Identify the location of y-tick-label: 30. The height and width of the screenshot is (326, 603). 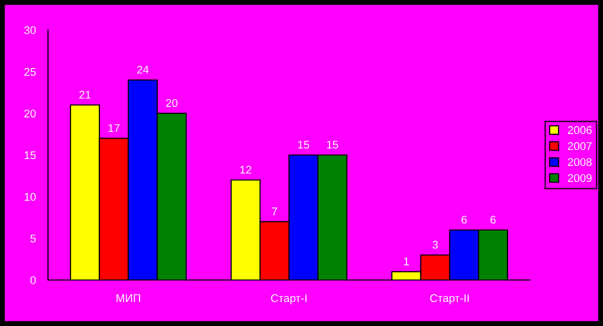
(30, 30).